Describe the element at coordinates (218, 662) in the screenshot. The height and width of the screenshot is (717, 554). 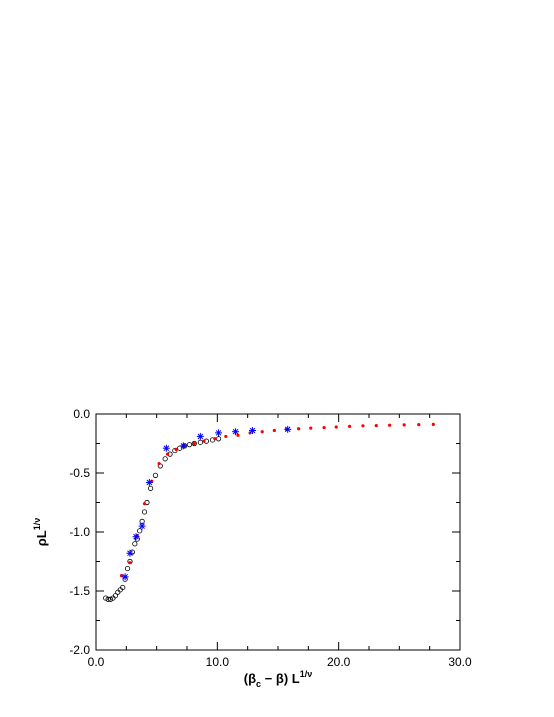
I see `x-tick-label: 10.0` at that location.